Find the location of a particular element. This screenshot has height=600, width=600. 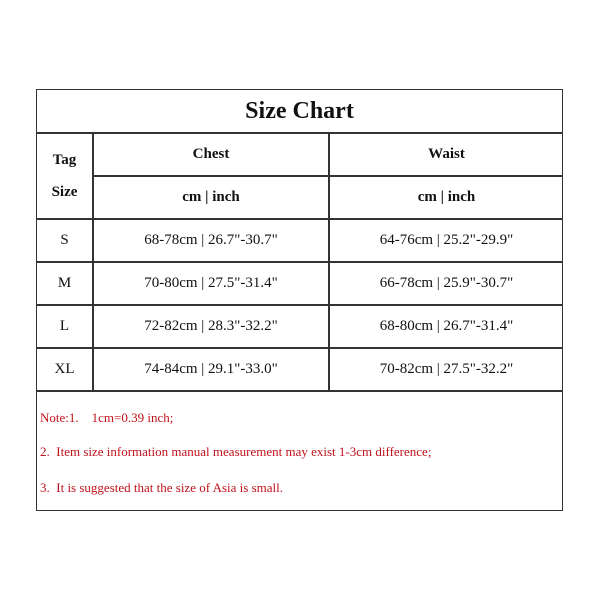

chest-cell: 70-80cm | 27.5"-31.4" is located at coordinates (211, 283).